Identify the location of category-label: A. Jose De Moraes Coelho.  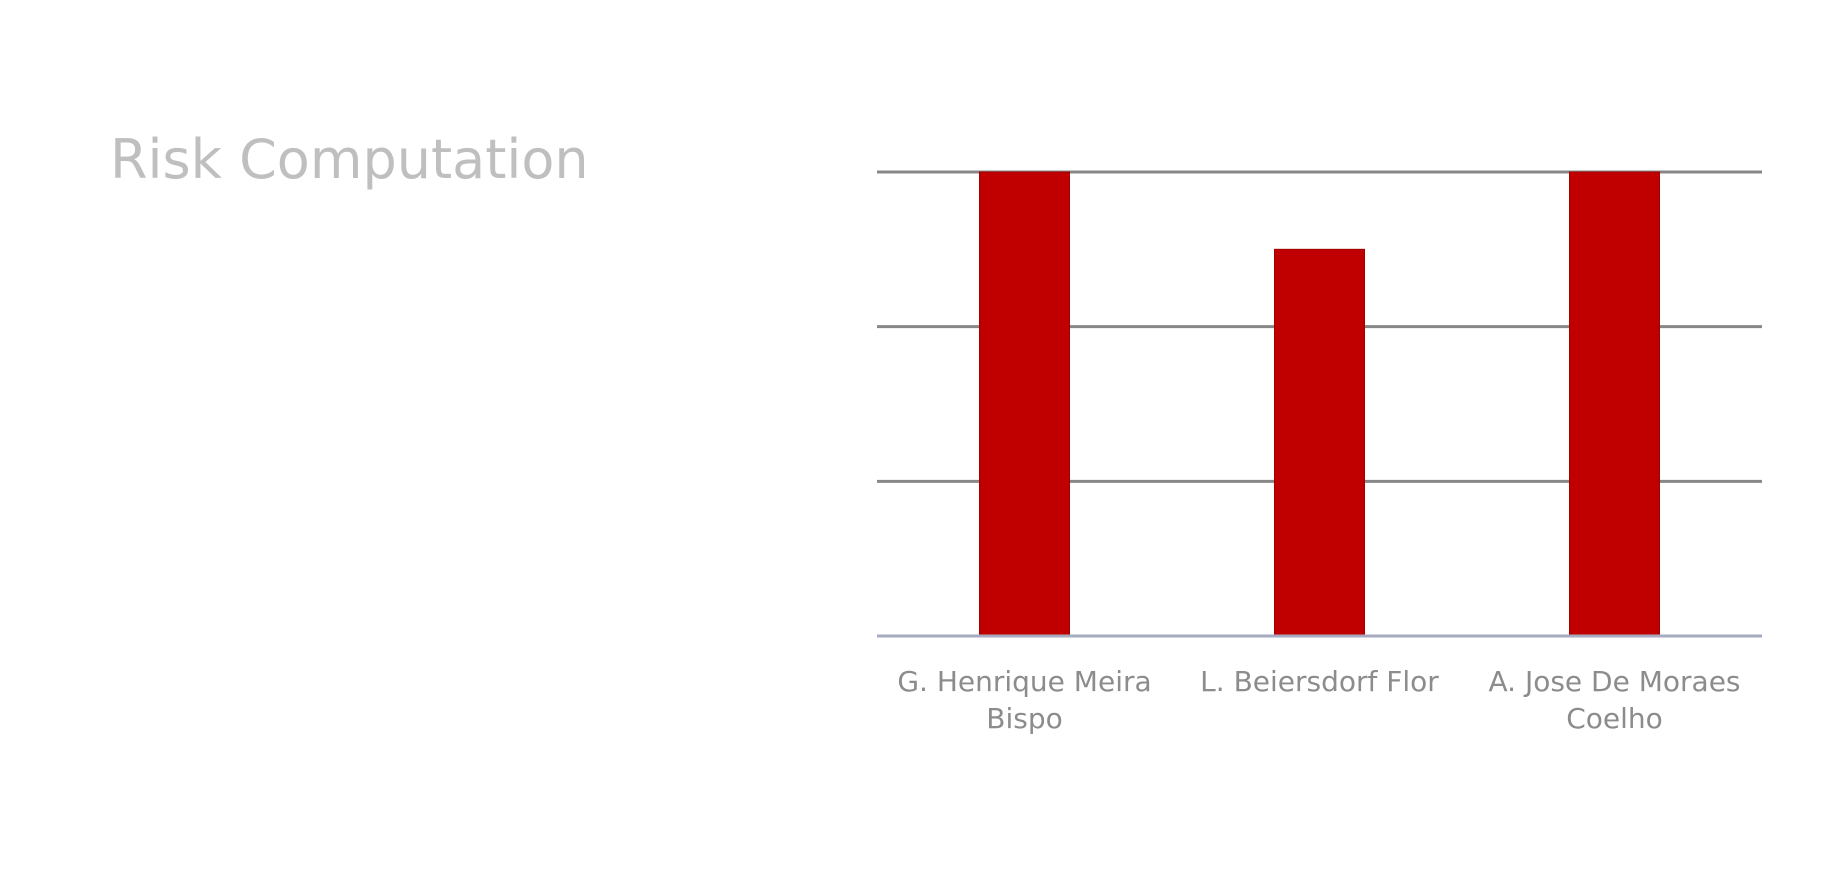
(1614, 700).